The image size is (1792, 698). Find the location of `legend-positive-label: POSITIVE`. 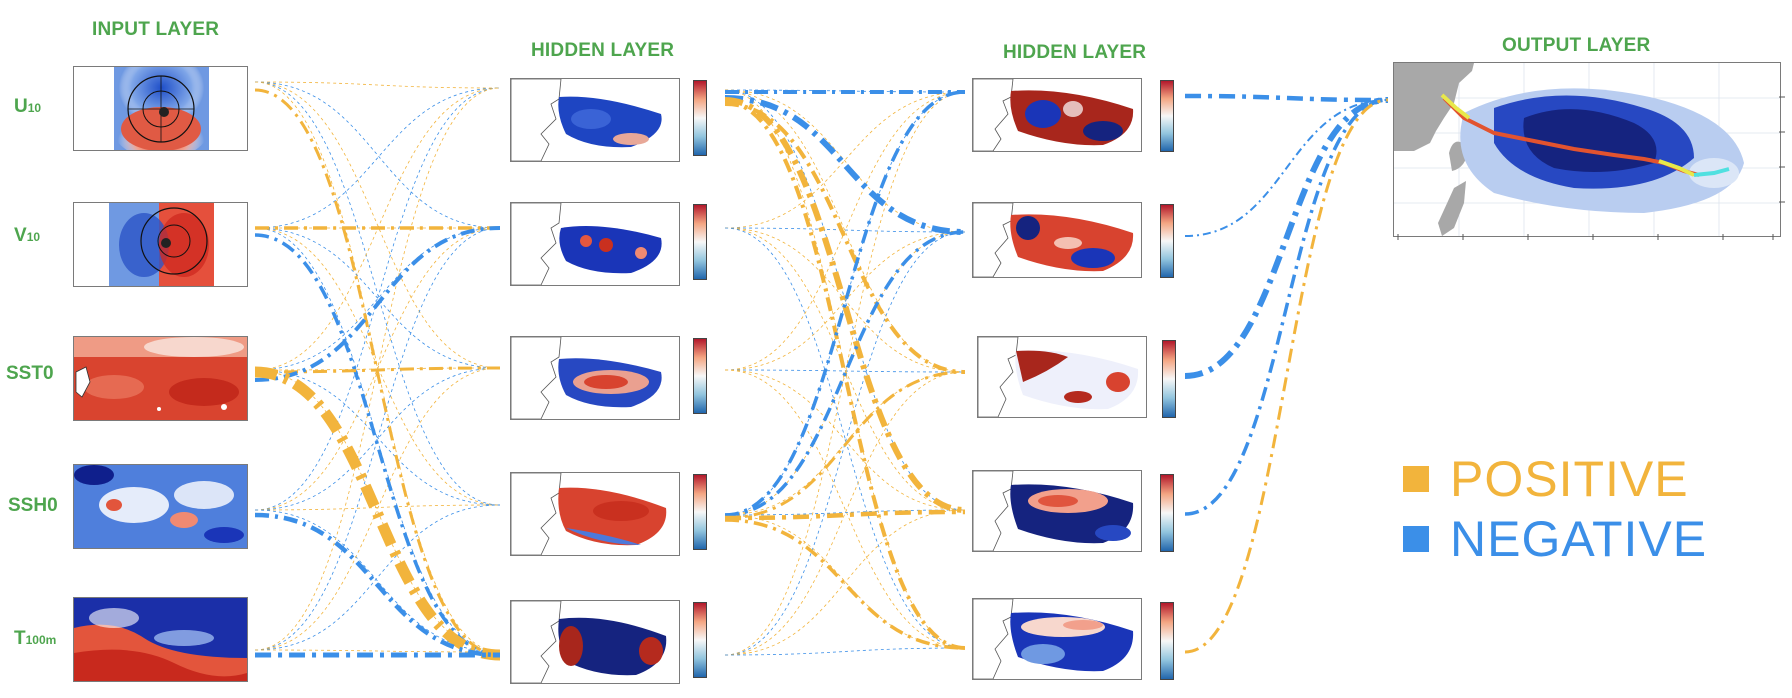

legend-positive-label: POSITIVE is located at coordinates (1569, 479).